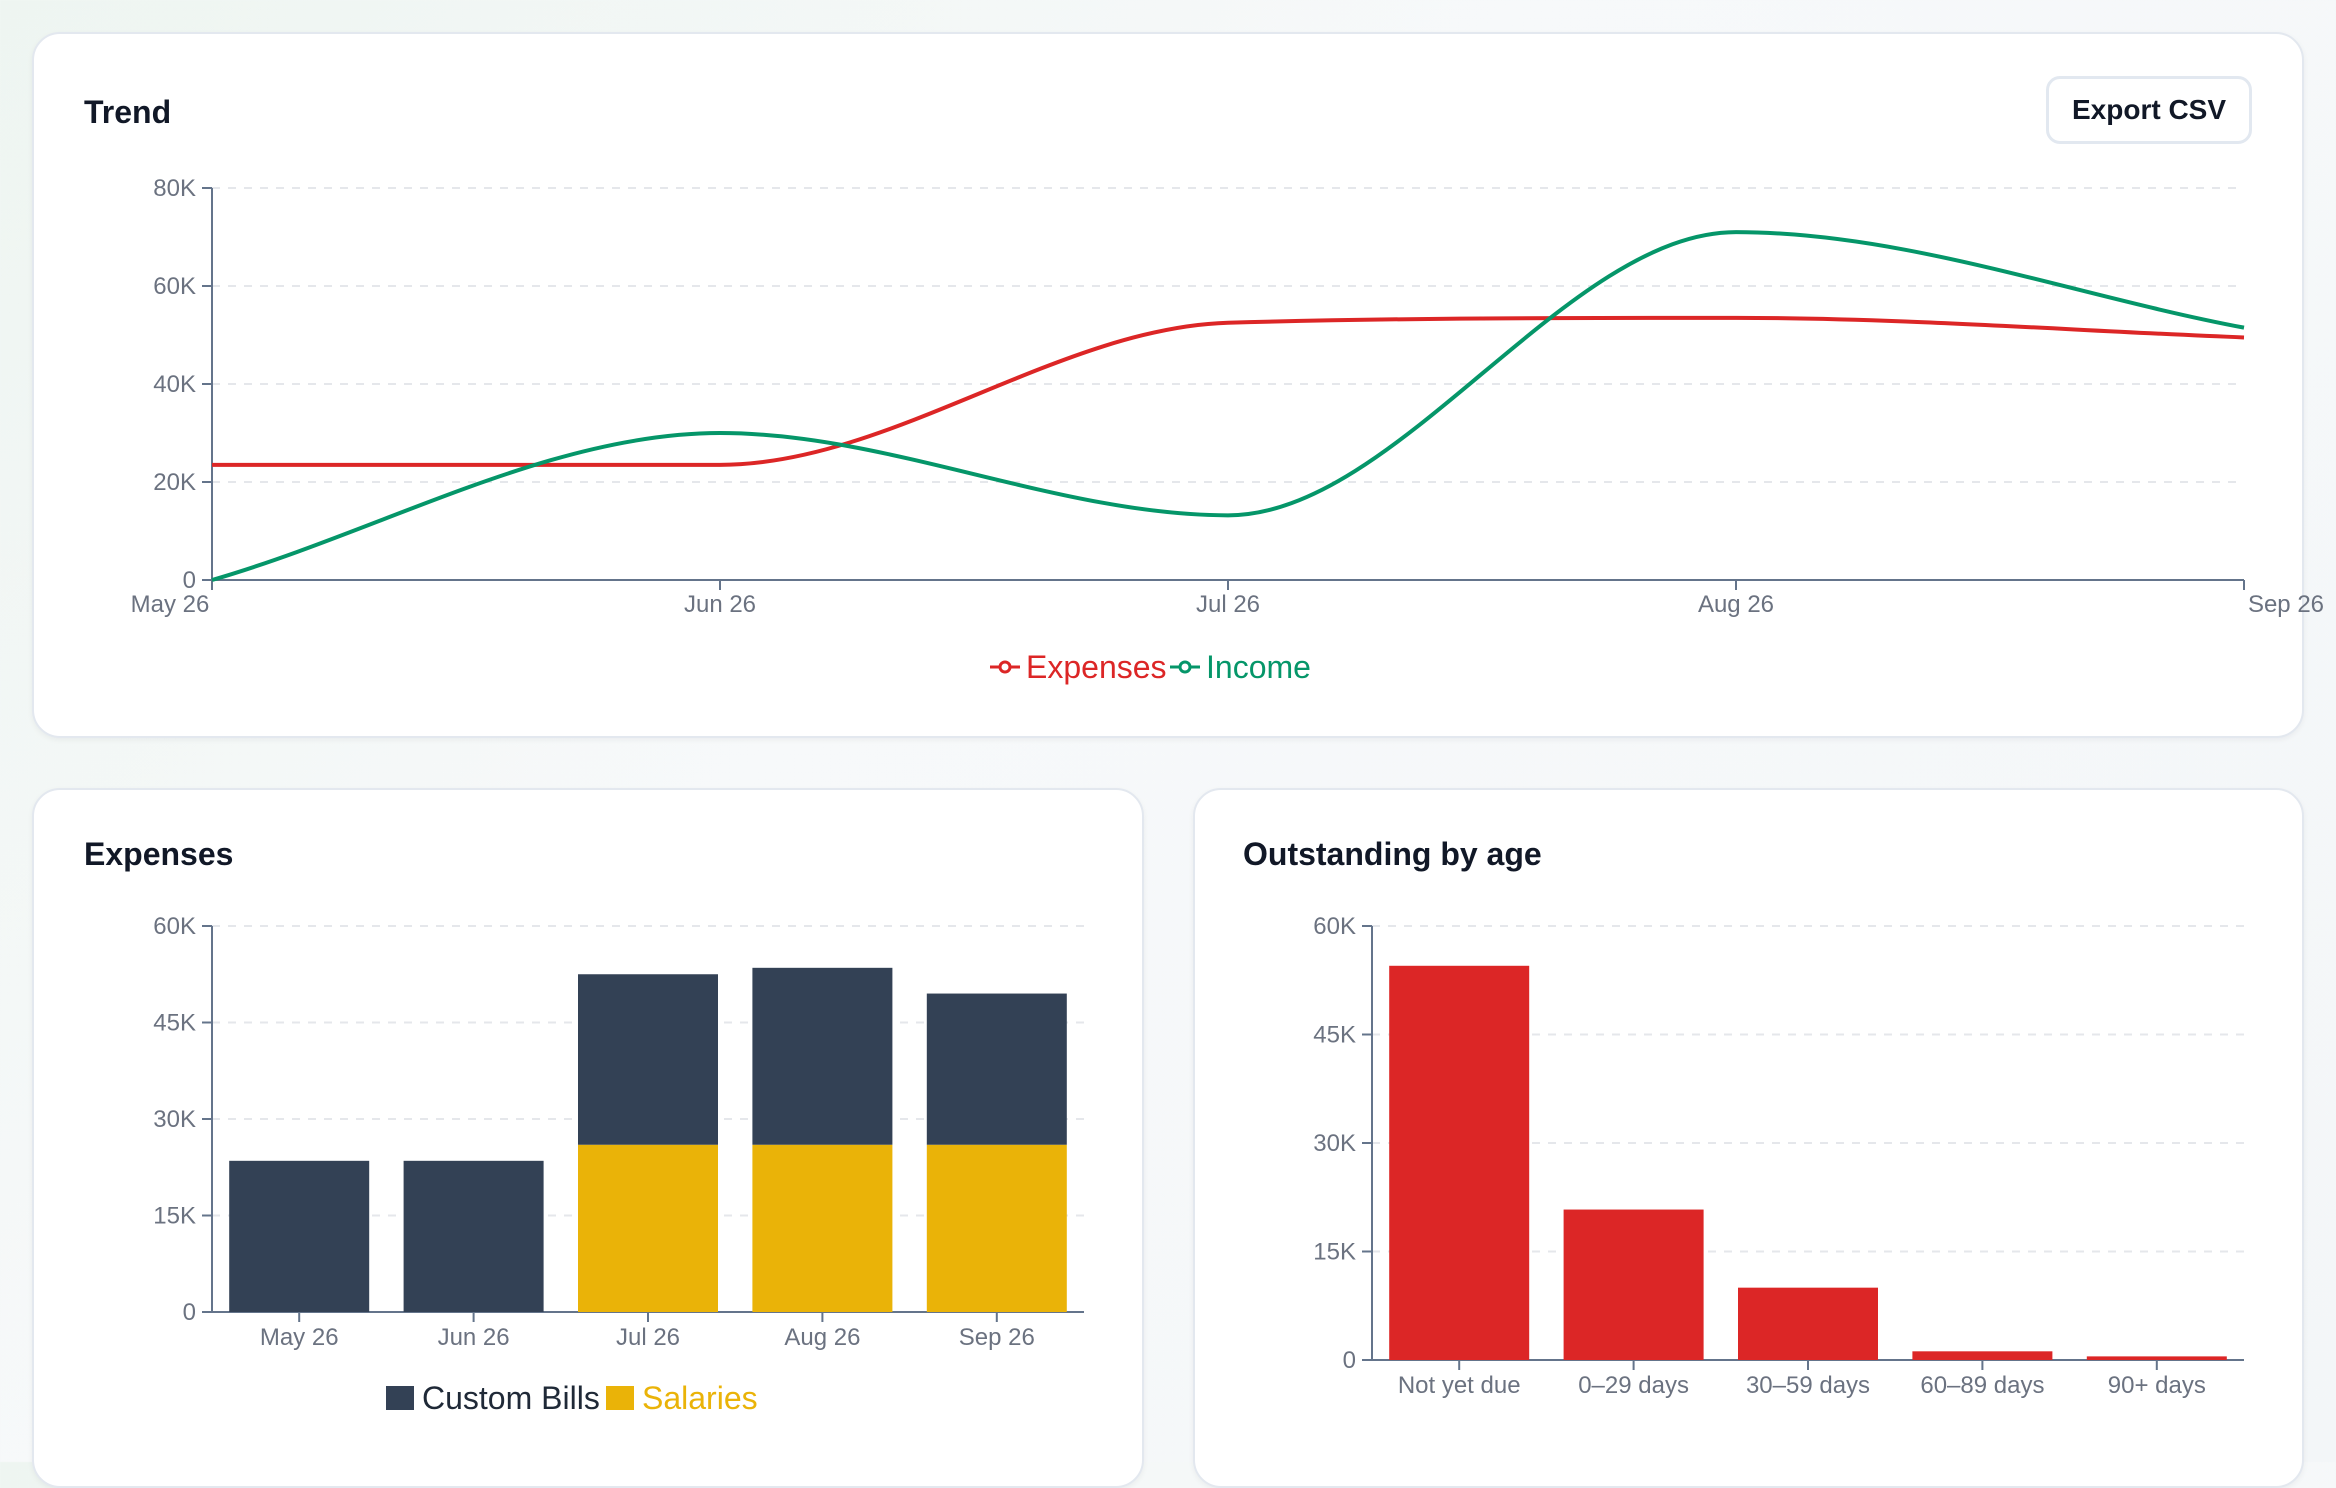 This screenshot has height=1488, width=2336. Describe the element at coordinates (1459, 1385) in the screenshot. I see `aging-x-tick-label: Not yet due` at that location.